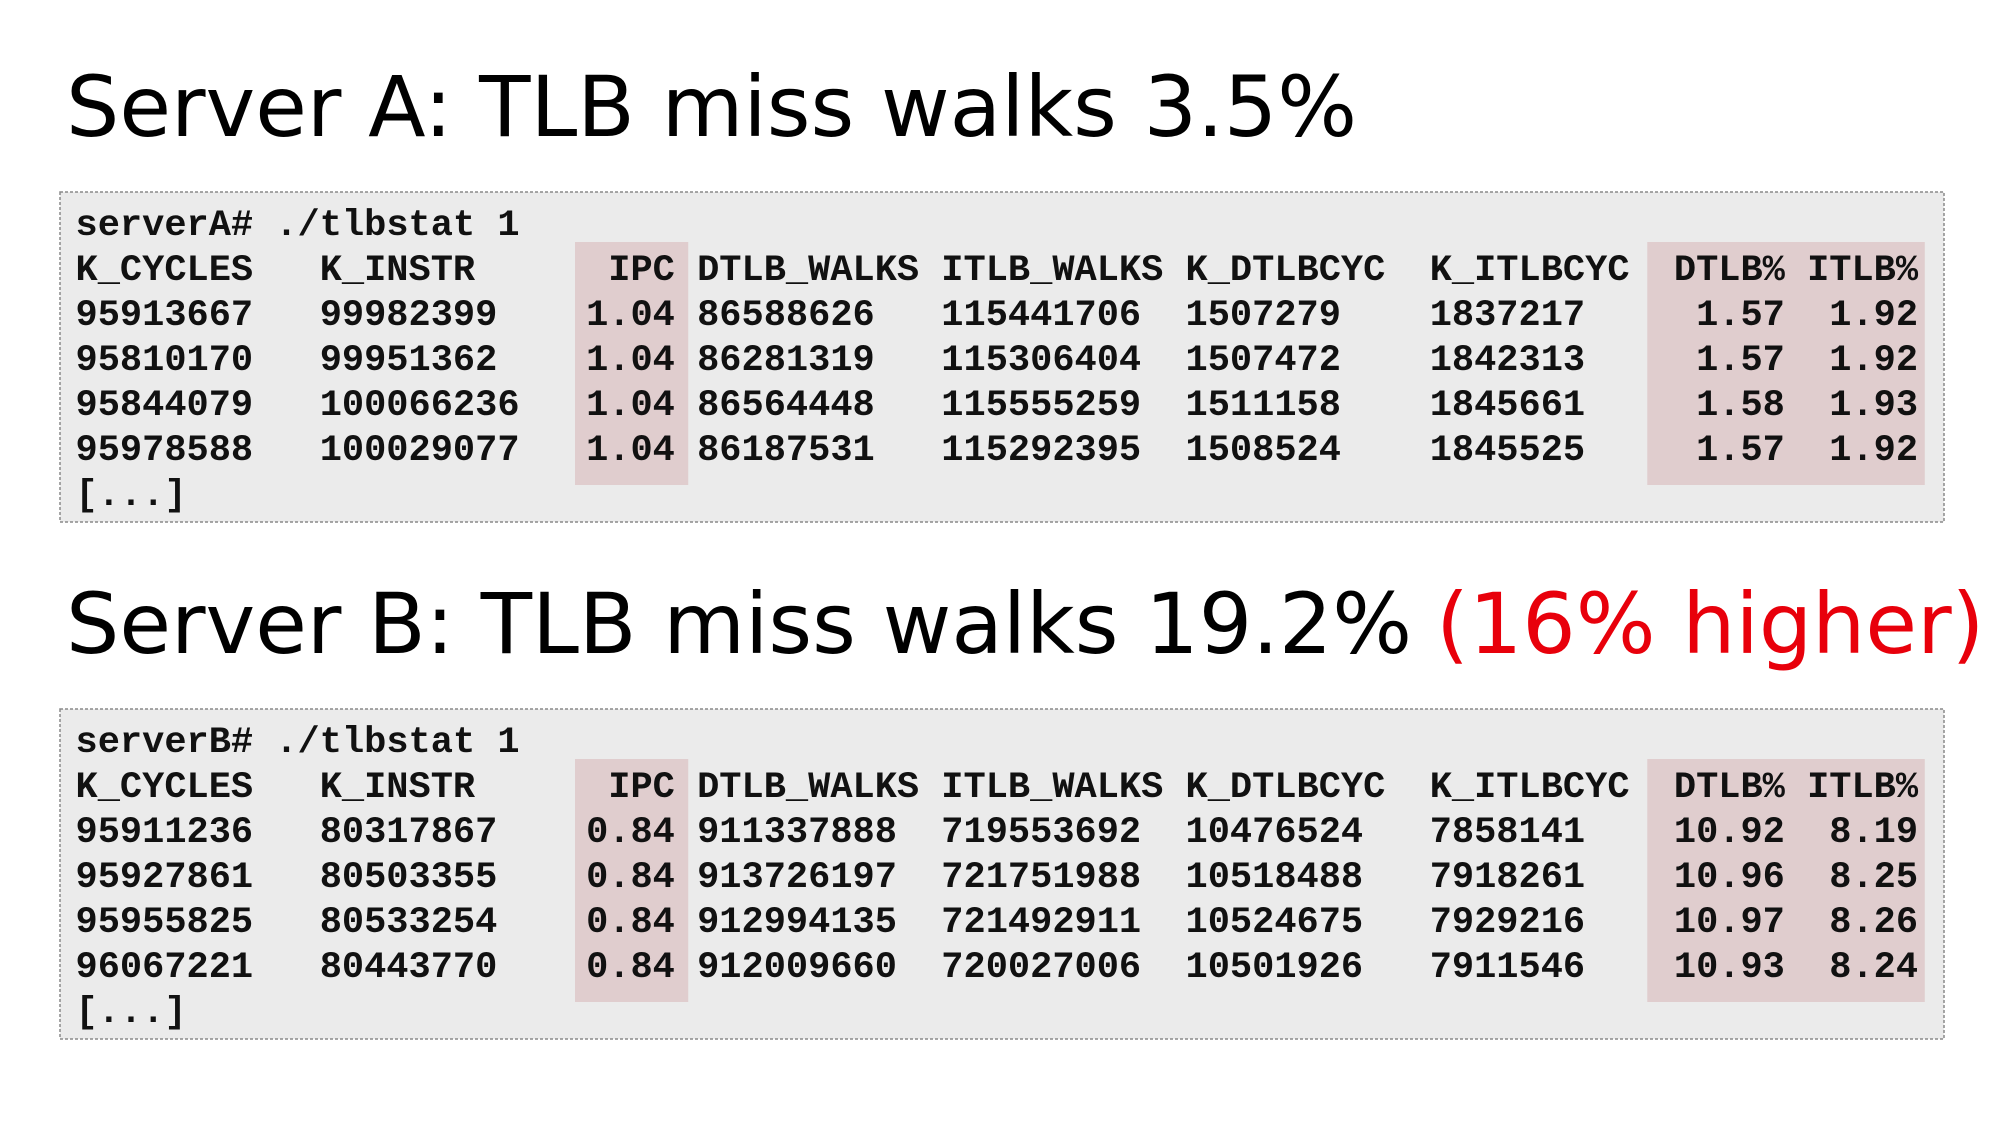 The width and height of the screenshot is (2000, 1125). What do you see at coordinates (1873, 878) in the screenshot?
I see `cell: 8.25` at bounding box center [1873, 878].